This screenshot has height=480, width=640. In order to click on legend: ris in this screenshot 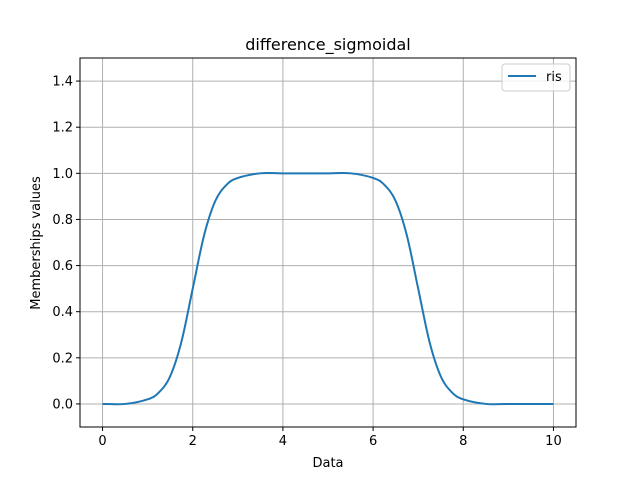, I will do `click(536, 77)`.